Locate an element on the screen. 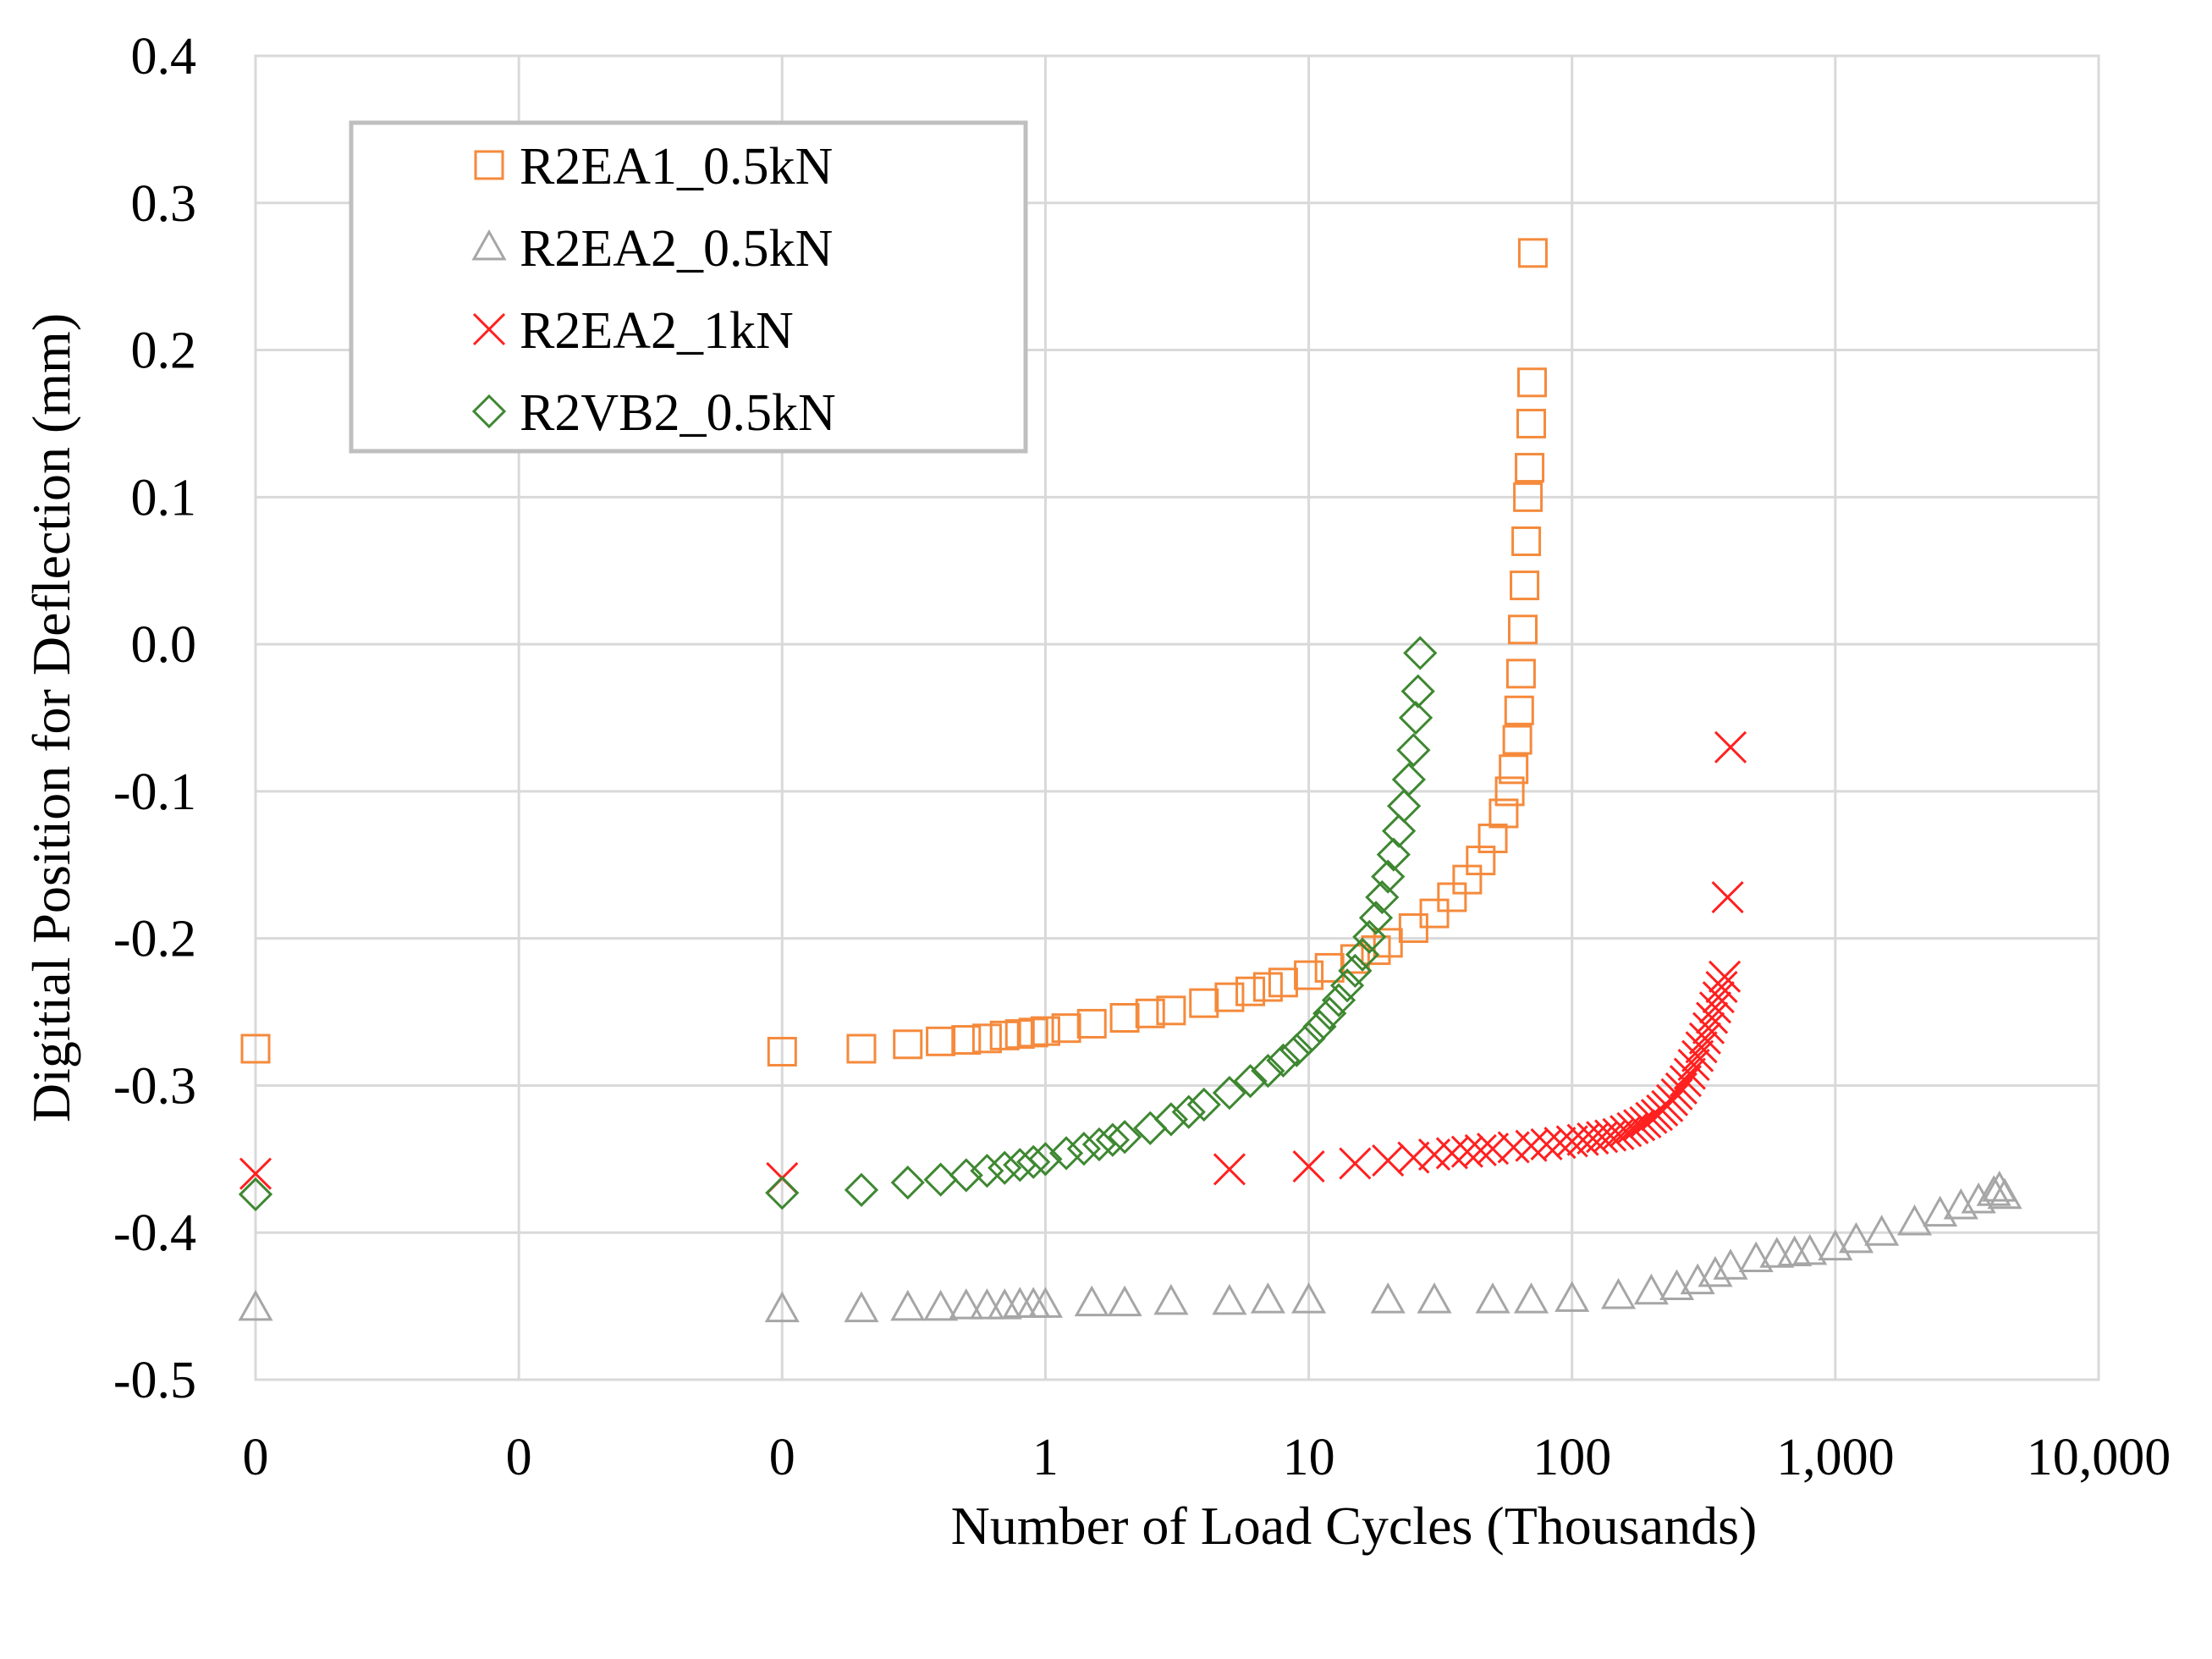 This screenshot has height=1659, width=2212. x-axis-title: Number of Load Cycles (Thousands) is located at coordinates (1355, 1526).